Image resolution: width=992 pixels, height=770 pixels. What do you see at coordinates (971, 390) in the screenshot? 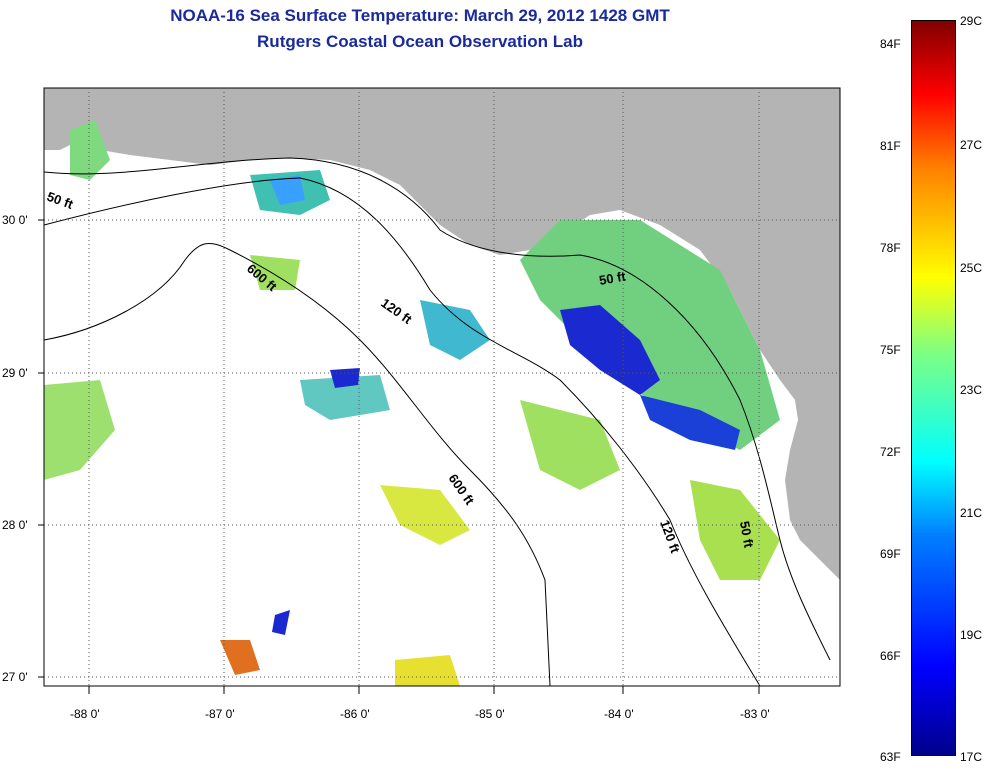
I see `colorbar-c-label: 23C` at bounding box center [971, 390].